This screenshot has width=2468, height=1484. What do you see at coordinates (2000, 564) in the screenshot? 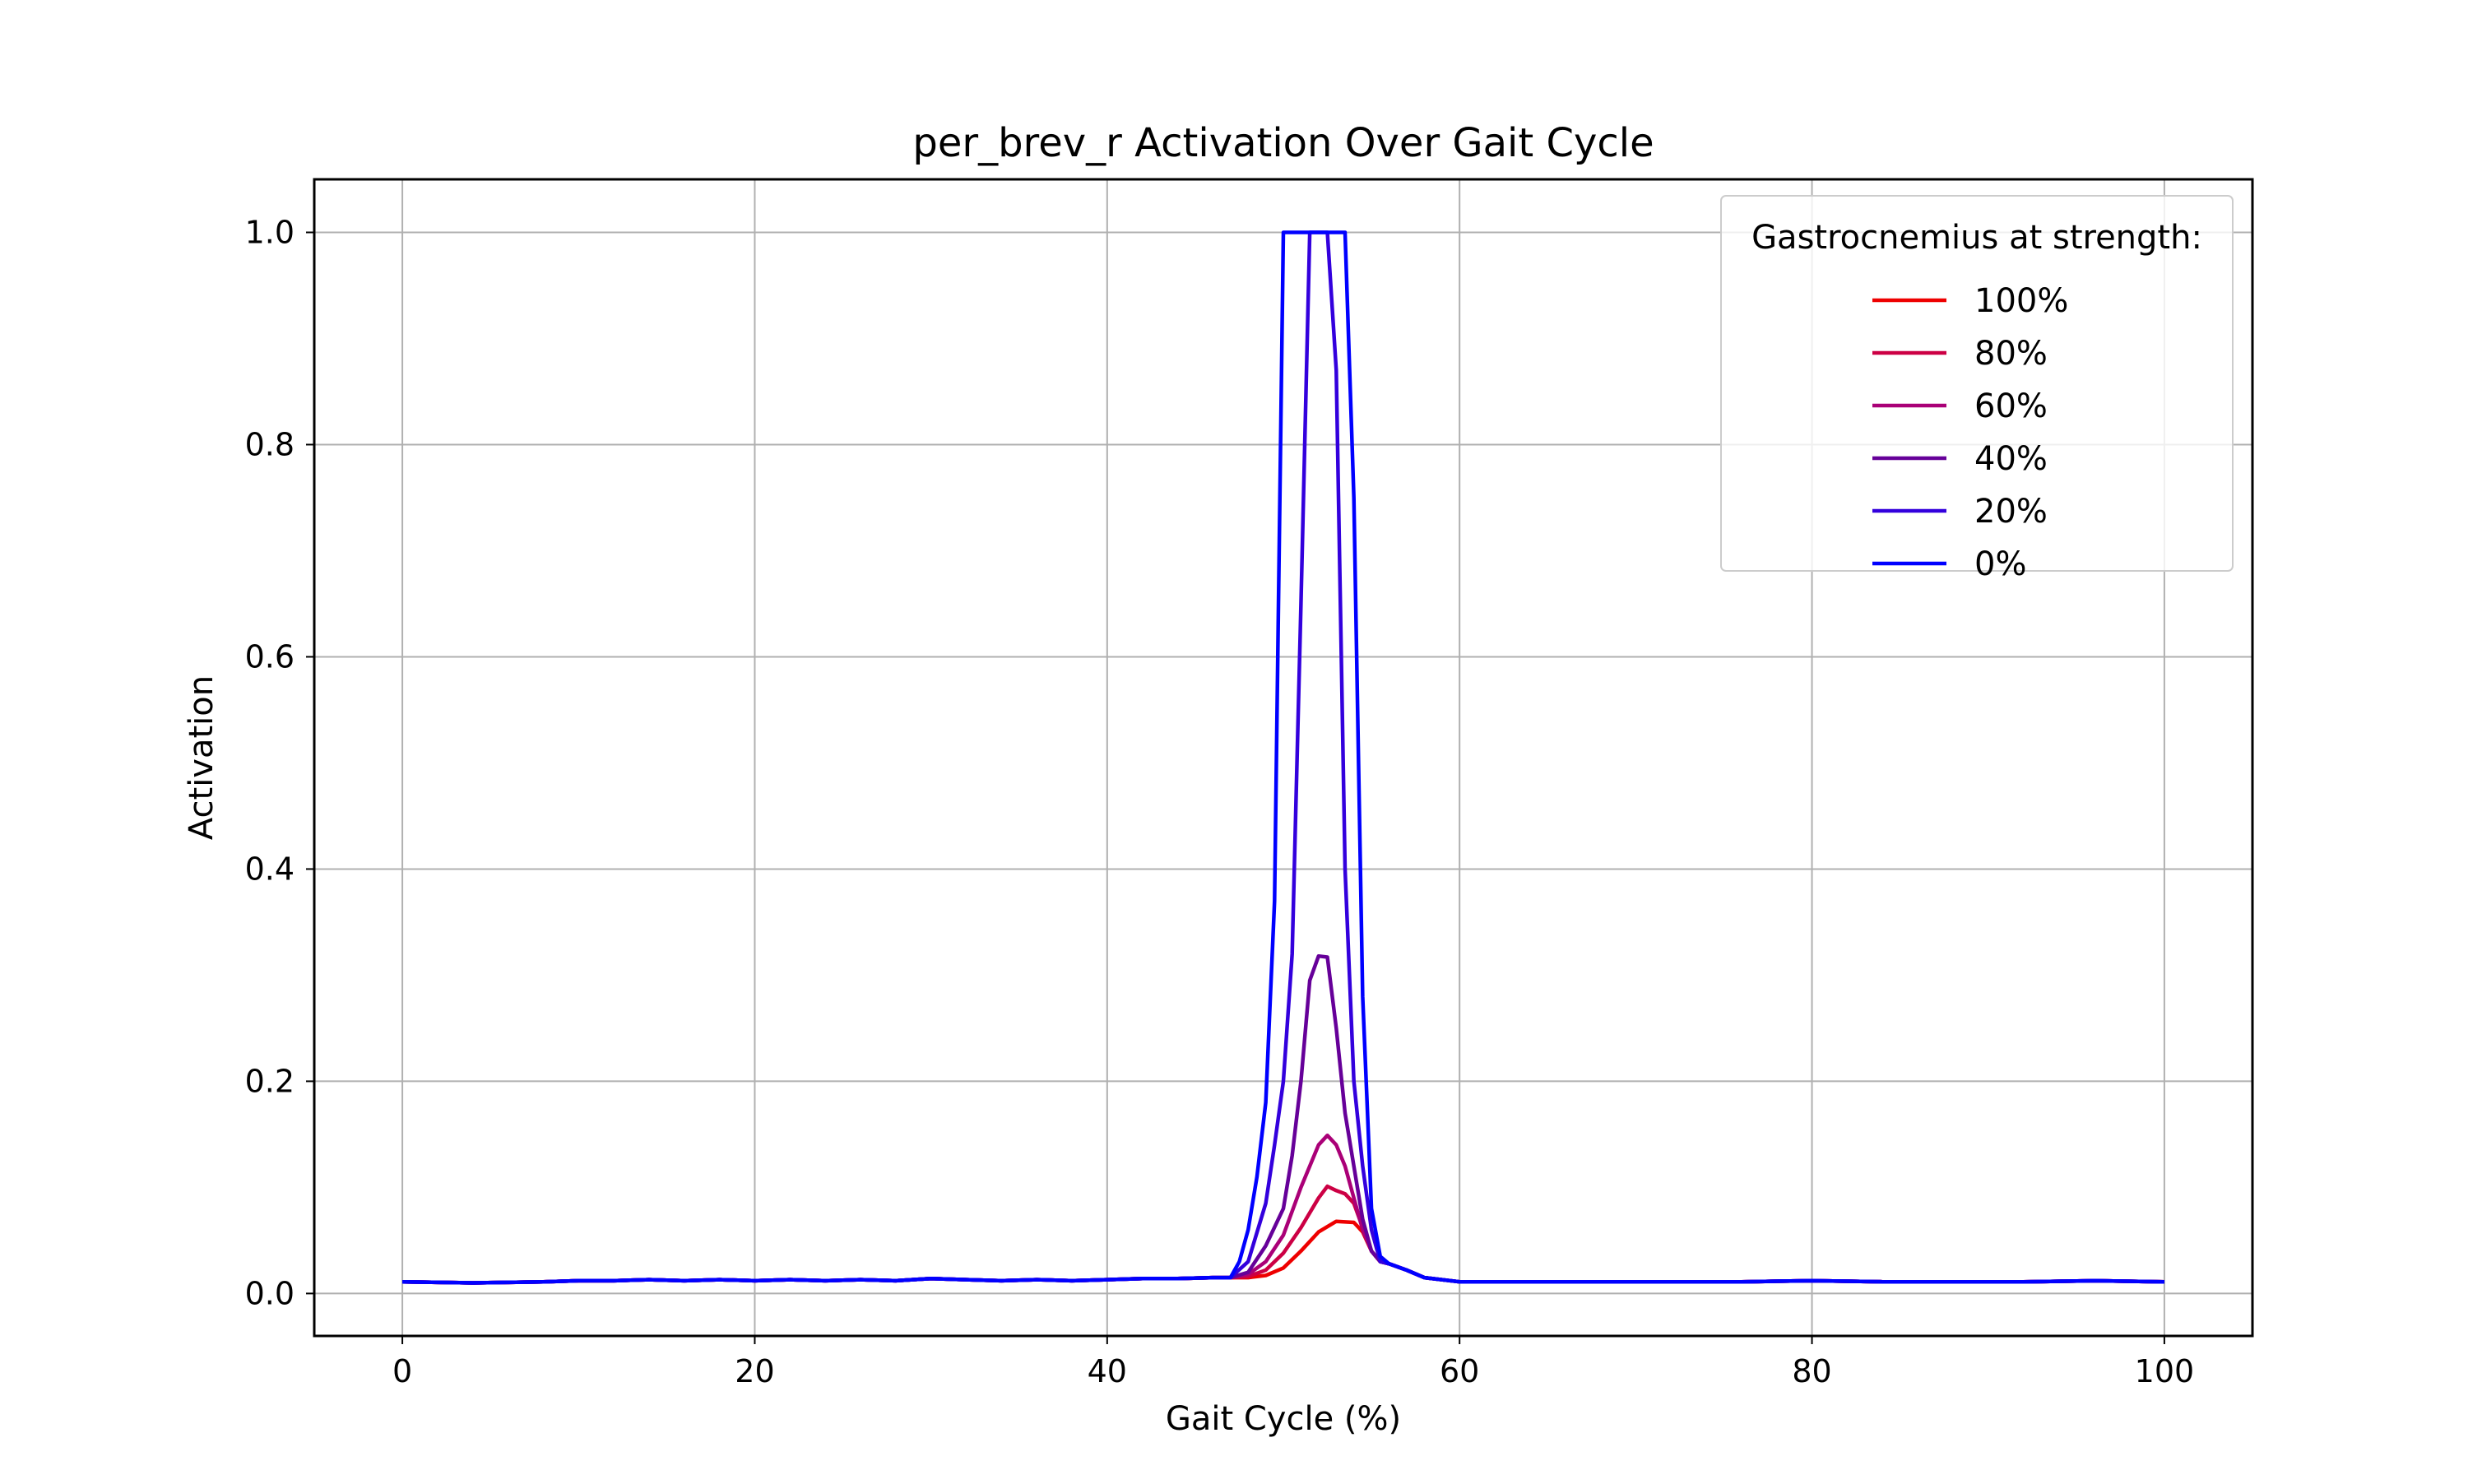
I see `legend-label: 0%` at bounding box center [2000, 564].